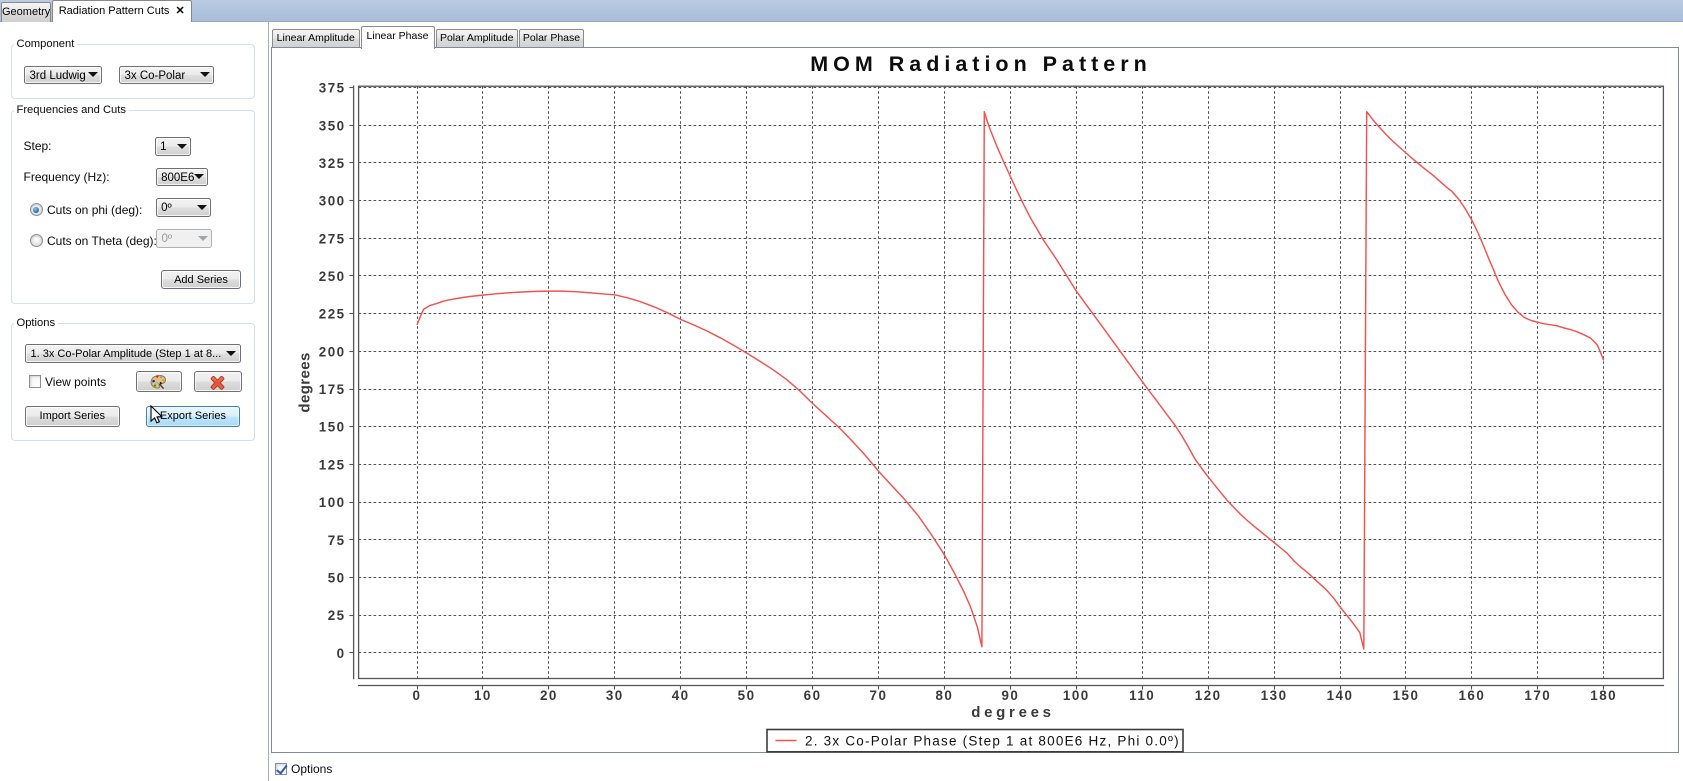  I want to click on svg-text: 70, so click(879, 695).